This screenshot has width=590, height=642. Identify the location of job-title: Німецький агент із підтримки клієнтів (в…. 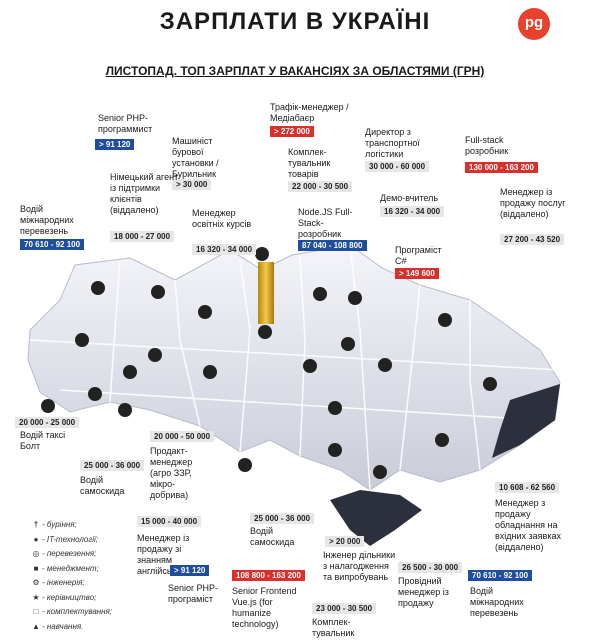
(144, 193).